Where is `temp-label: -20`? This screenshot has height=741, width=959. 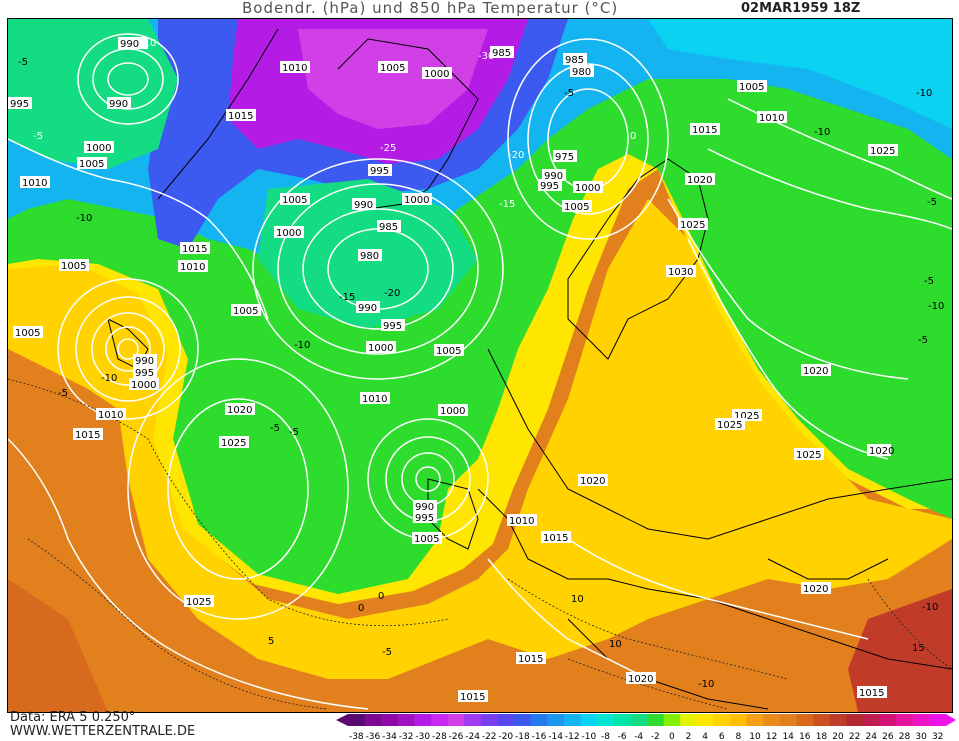
temp-label: -20 is located at coordinates (392, 293).